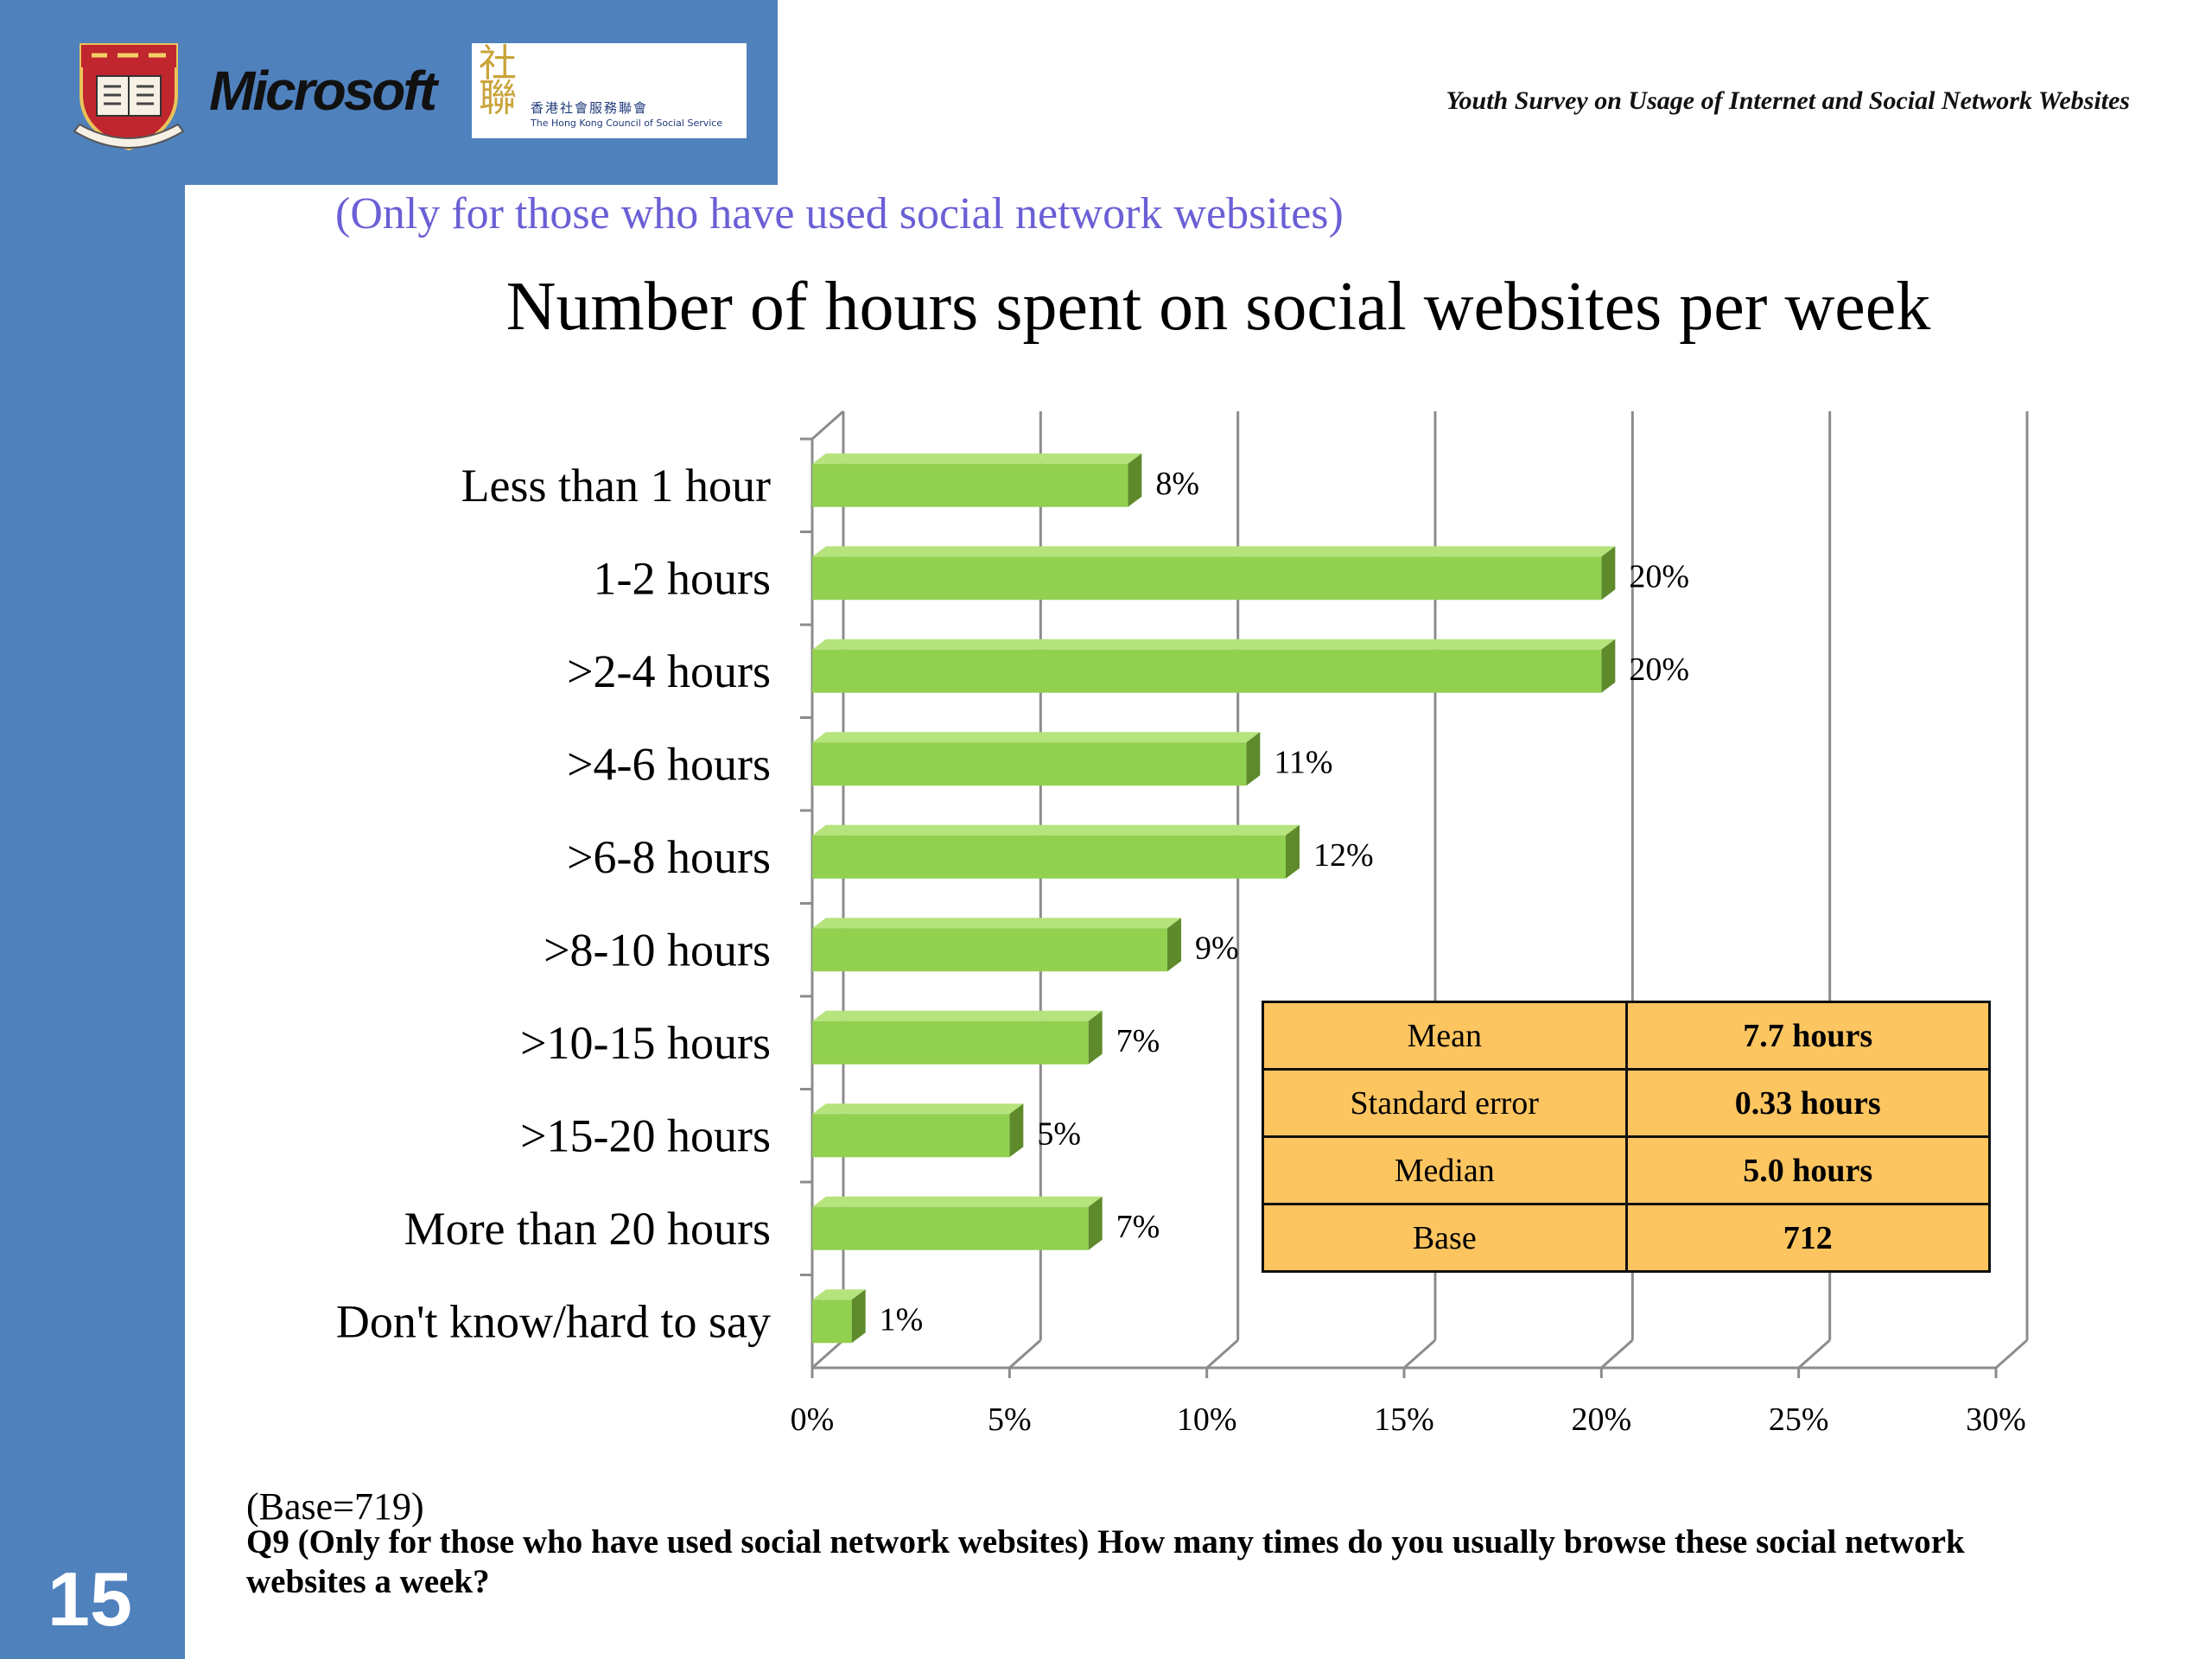 The width and height of the screenshot is (2212, 1659). Describe the element at coordinates (498, 80) in the screenshot. I see `hkcss-logo-glyph: 社聯` at that location.